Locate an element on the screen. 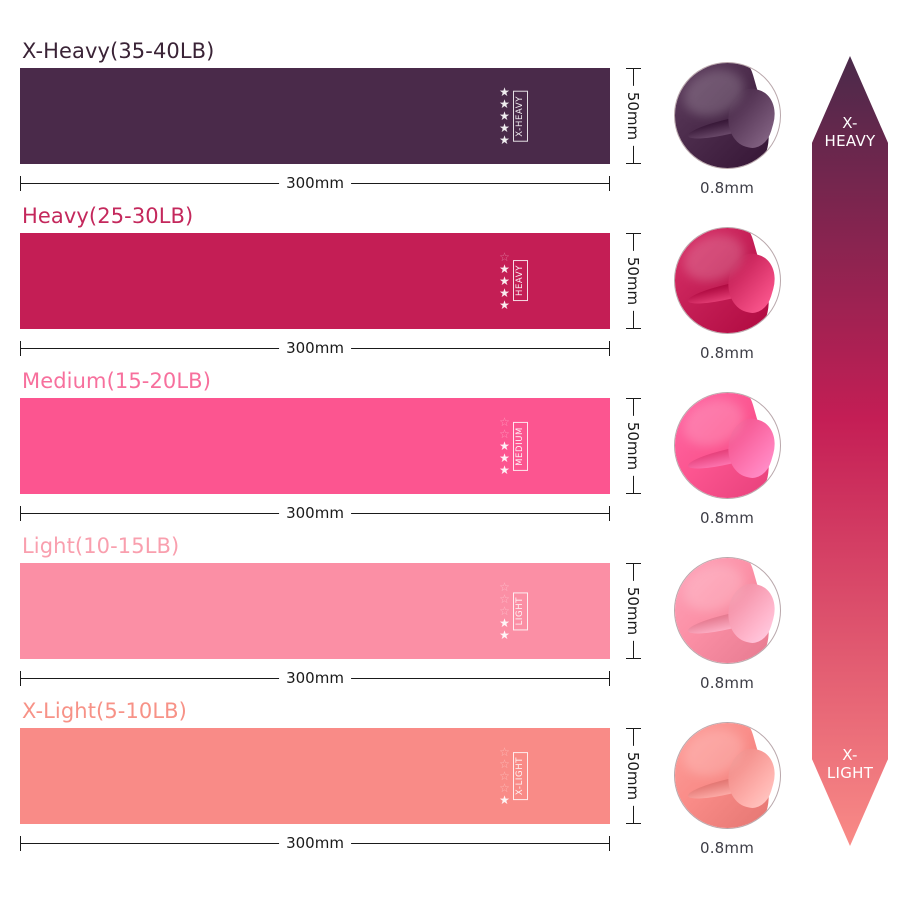 This screenshot has width=900, height=900. band-print-heavy: ★ ★ ★ ★ ☆ HEAVY is located at coordinates (513, 281).